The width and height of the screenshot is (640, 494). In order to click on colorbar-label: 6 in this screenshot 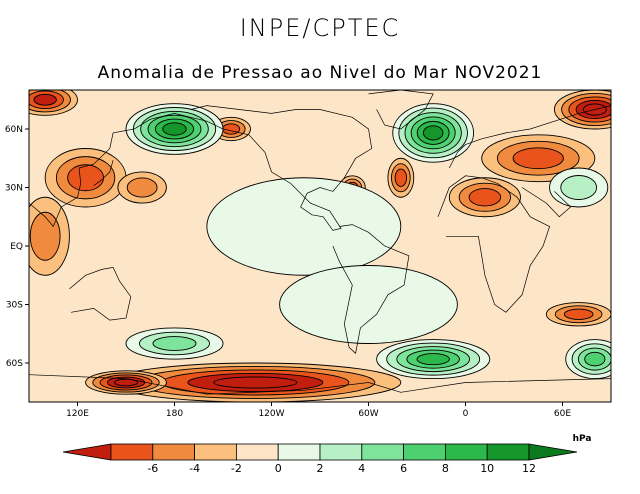, I will do `click(403, 468)`.